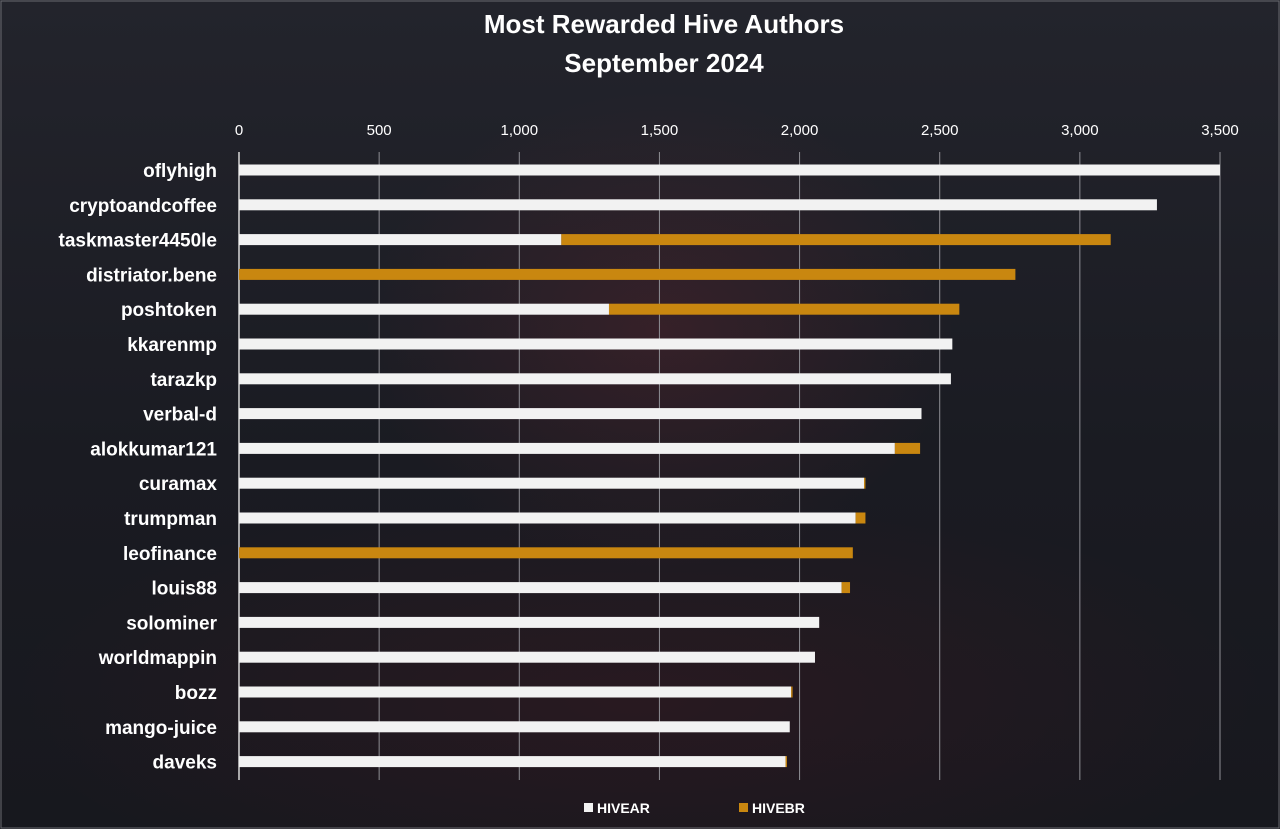  What do you see at coordinates (184, 589) in the screenshot?
I see `category-label: louis88` at bounding box center [184, 589].